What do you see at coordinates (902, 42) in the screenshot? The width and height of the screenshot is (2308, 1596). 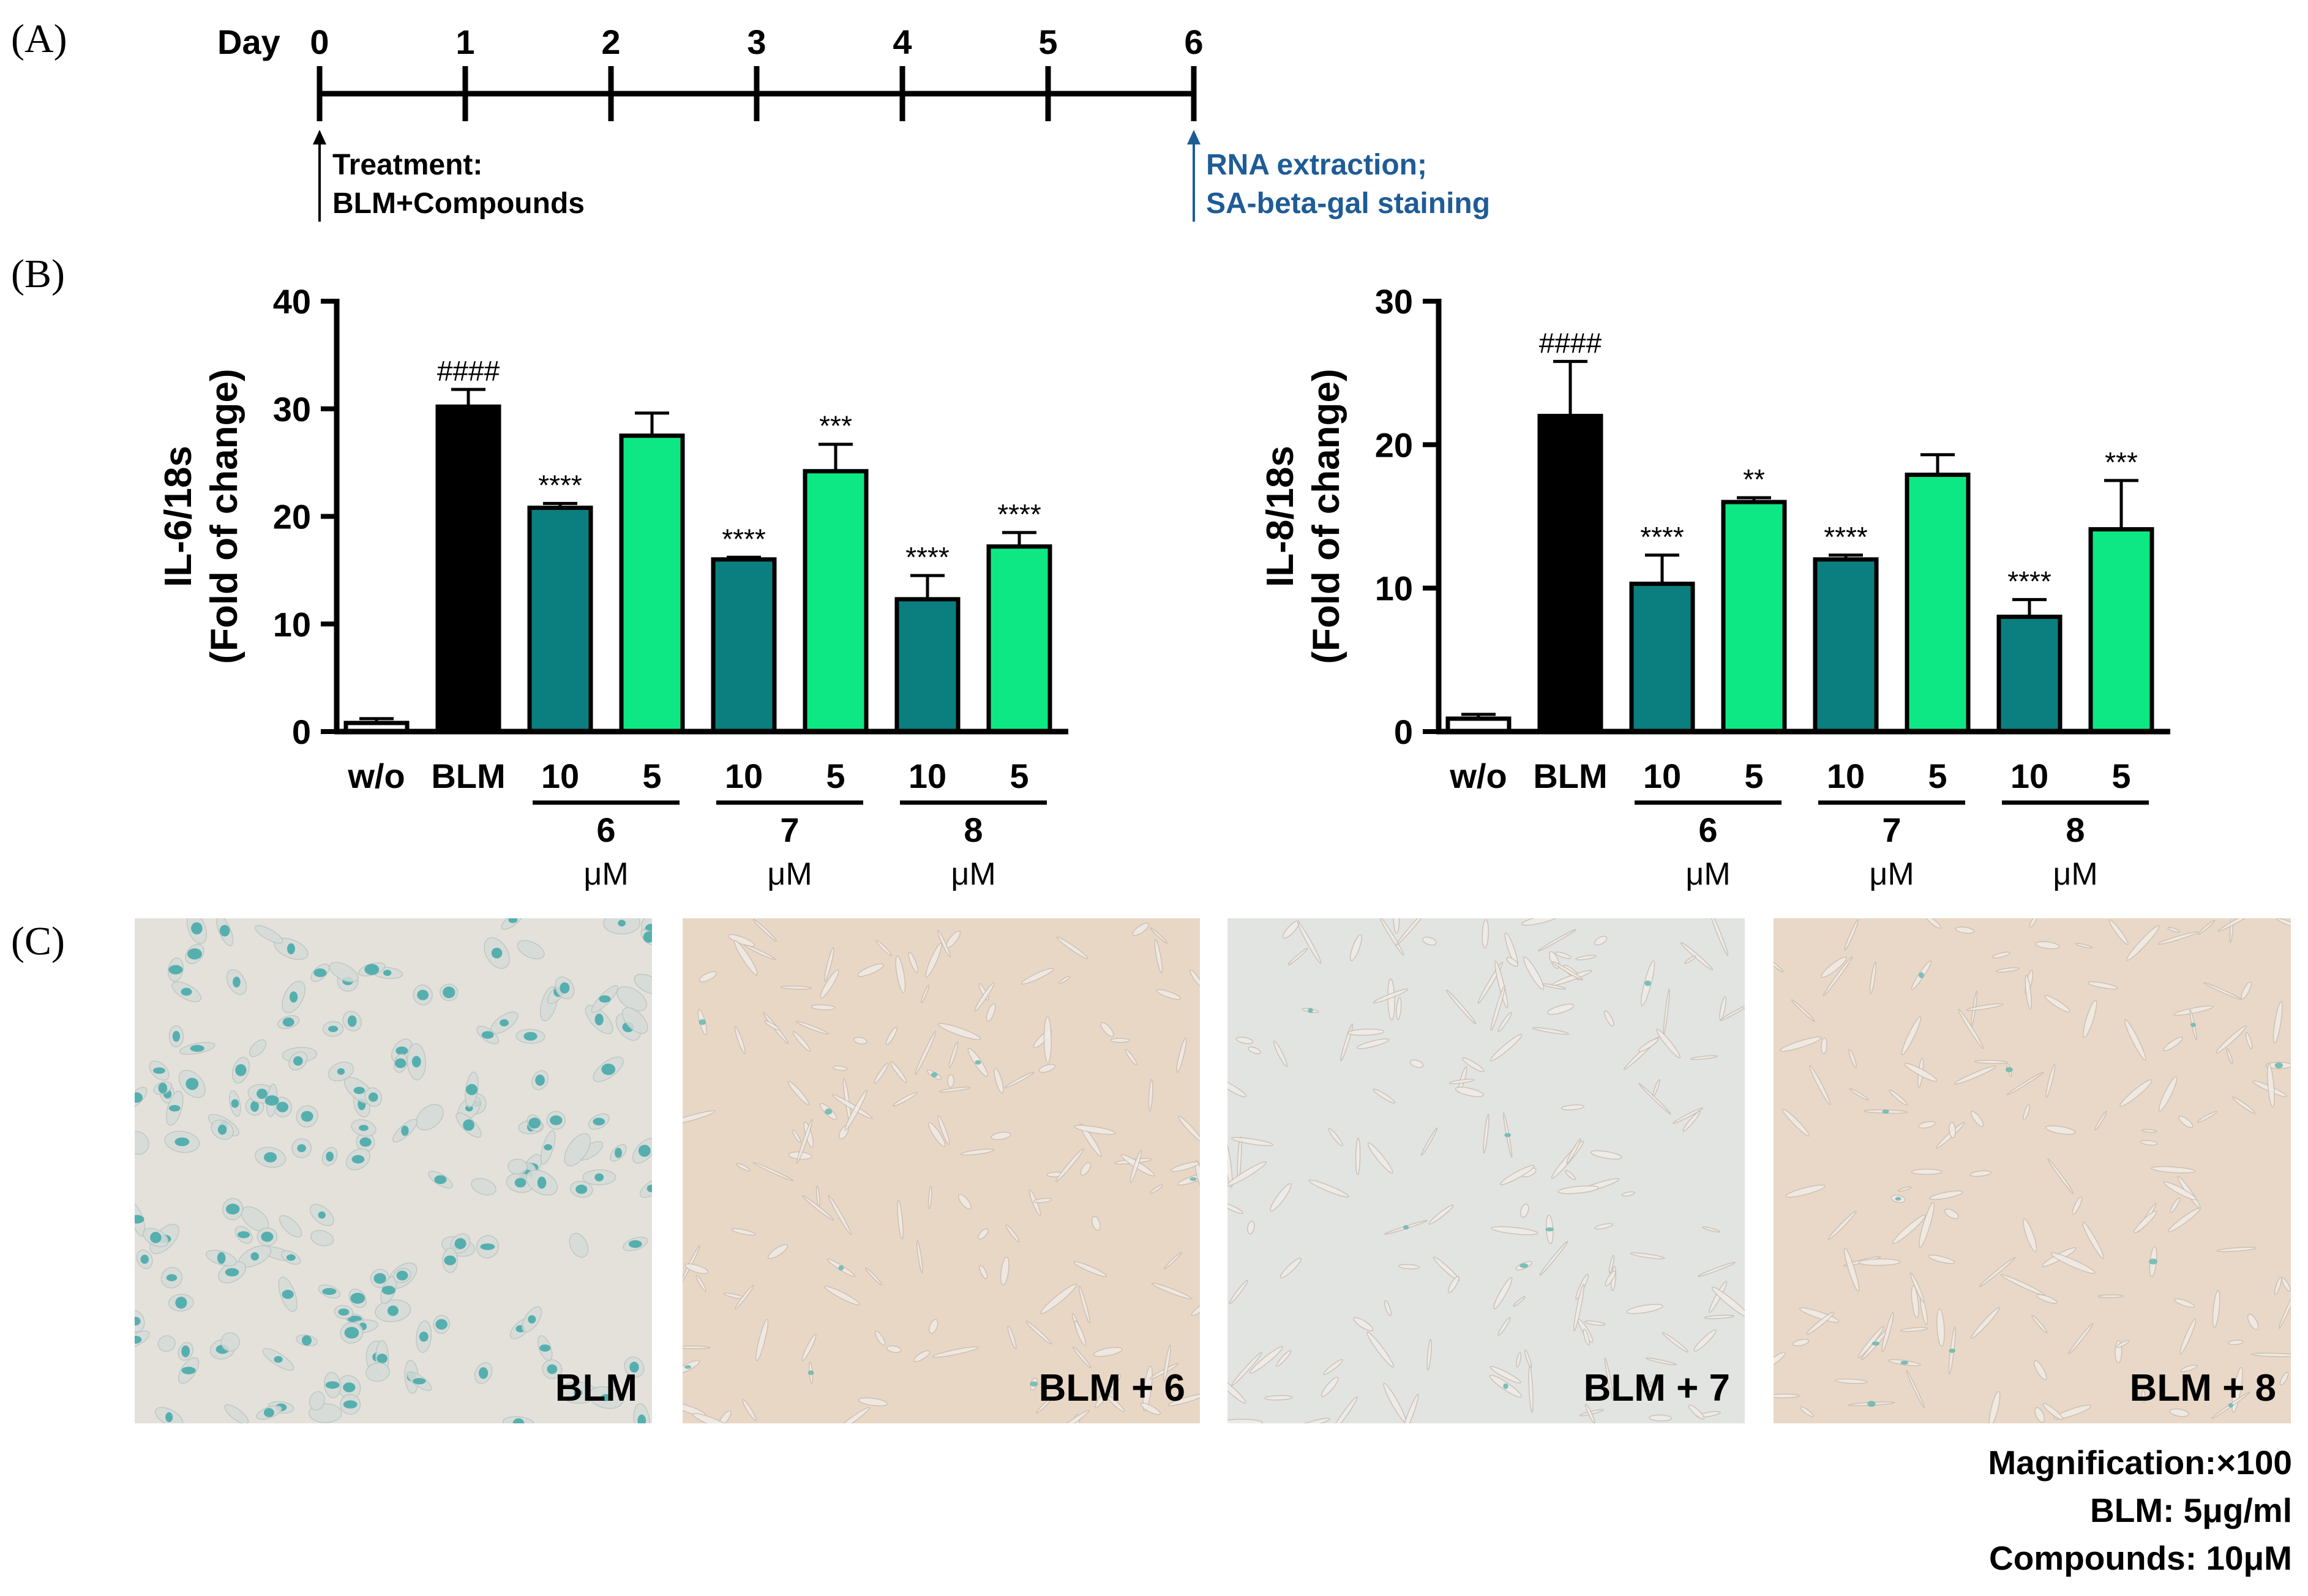 I see `timeline-tick-label: 4` at bounding box center [902, 42].